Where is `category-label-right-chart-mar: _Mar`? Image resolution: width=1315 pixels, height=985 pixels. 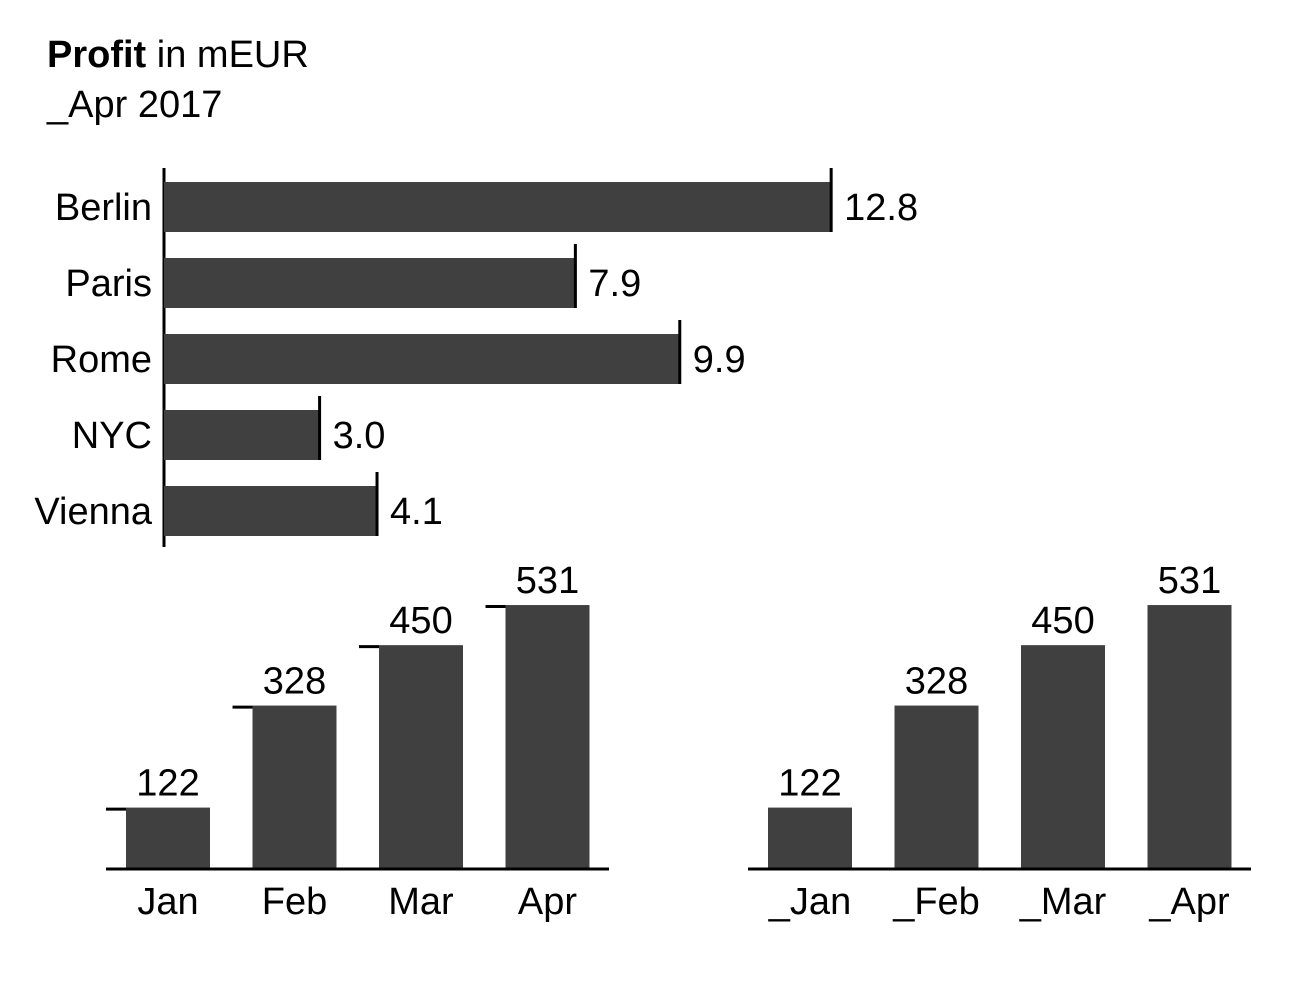 category-label-right-chart-mar: _Mar is located at coordinates (1063, 902).